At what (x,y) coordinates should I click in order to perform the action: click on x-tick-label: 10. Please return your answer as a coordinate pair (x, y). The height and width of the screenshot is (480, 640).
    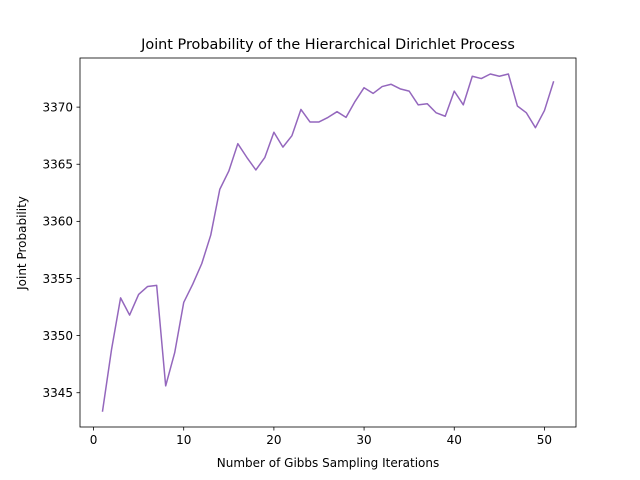
    Looking at the image, I should click on (183, 440).